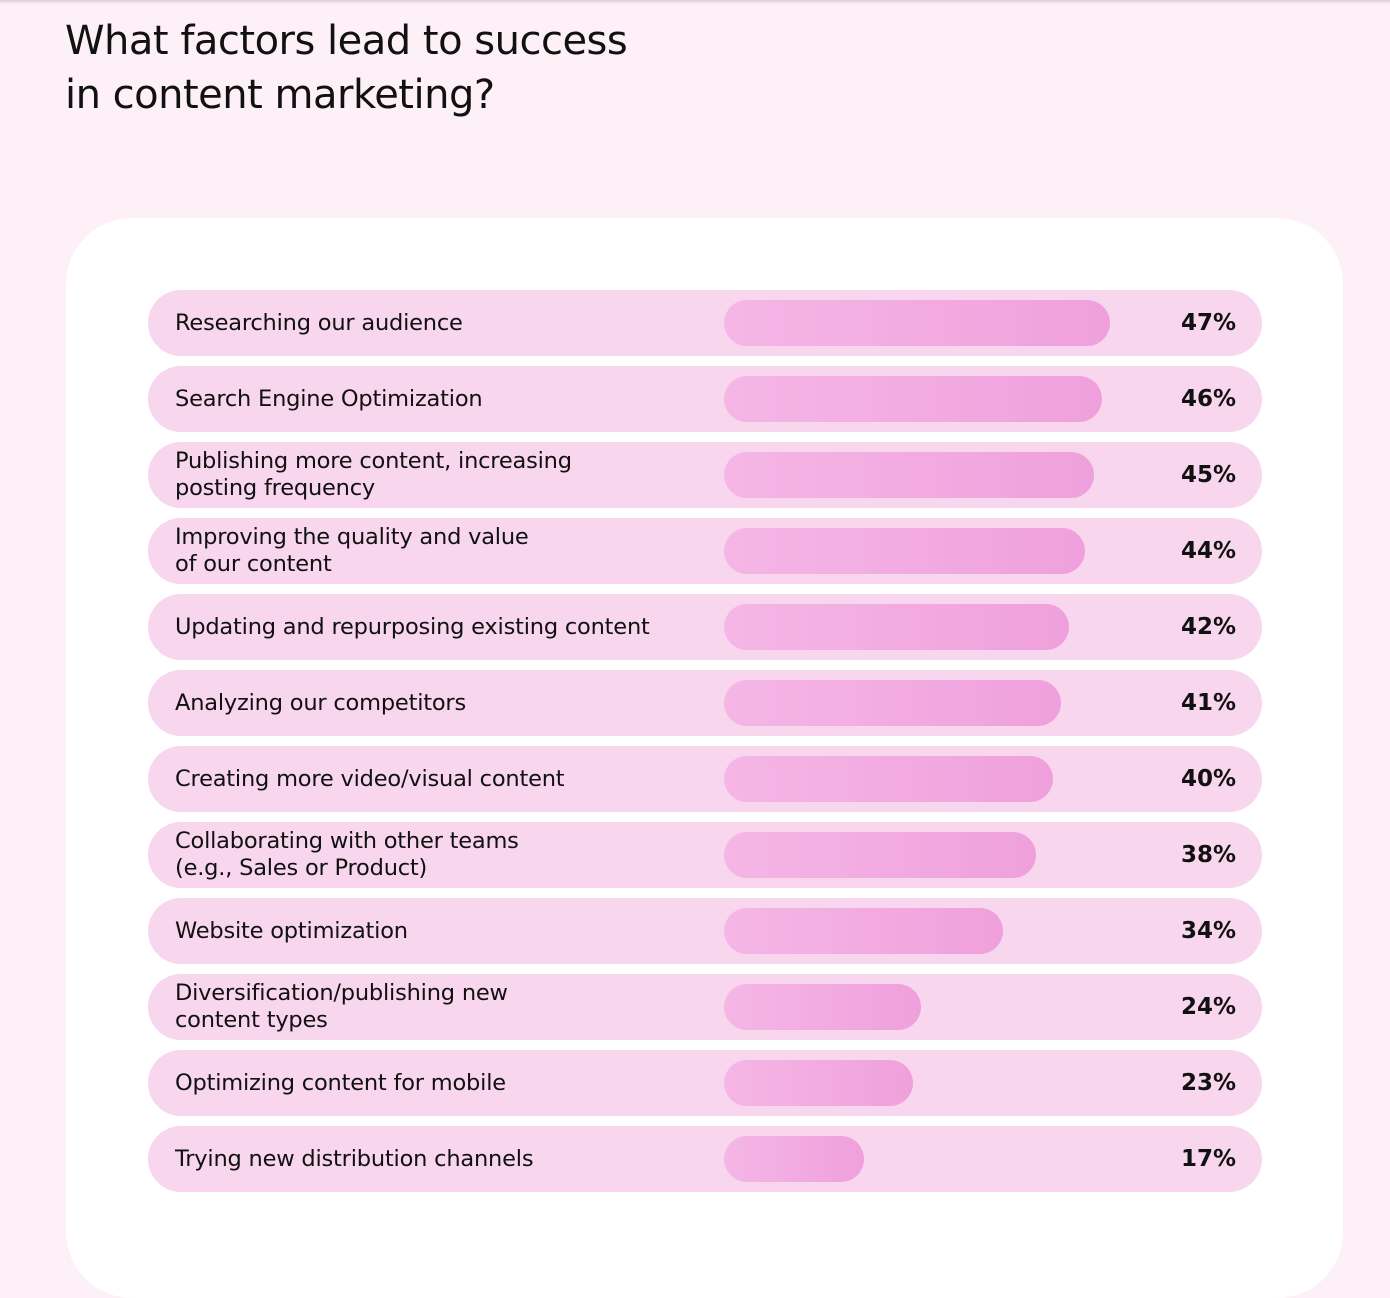 This screenshot has width=1390, height=1298. I want to click on bar-value-label: 34%, so click(1208, 931).